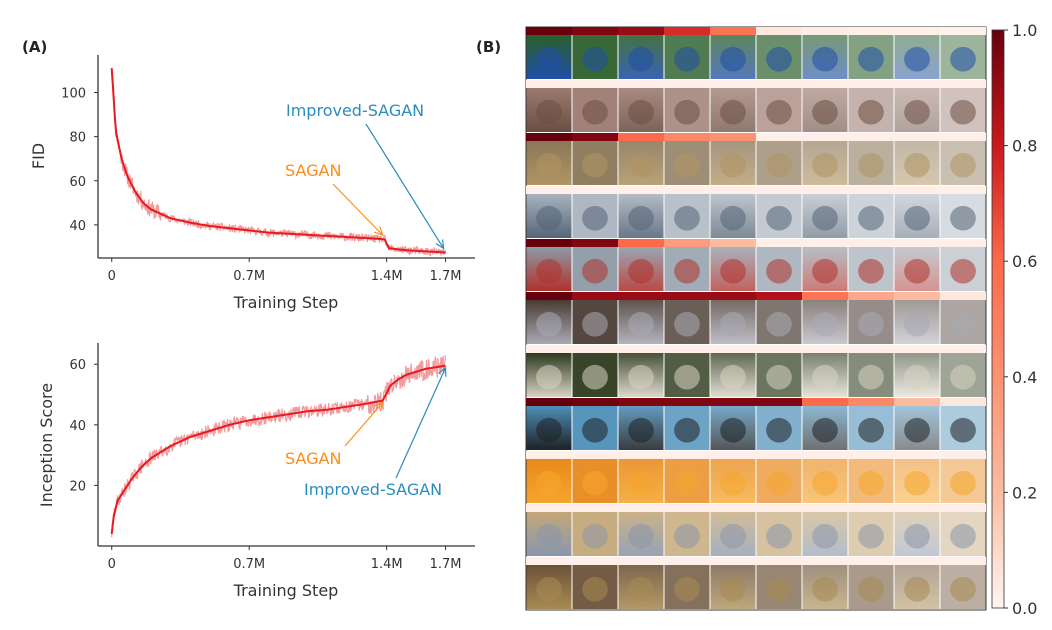 The width and height of the screenshot is (1052, 630). Describe the element at coordinates (278, 161) in the screenshot. I see `fid-smoothed-curve` at that location.